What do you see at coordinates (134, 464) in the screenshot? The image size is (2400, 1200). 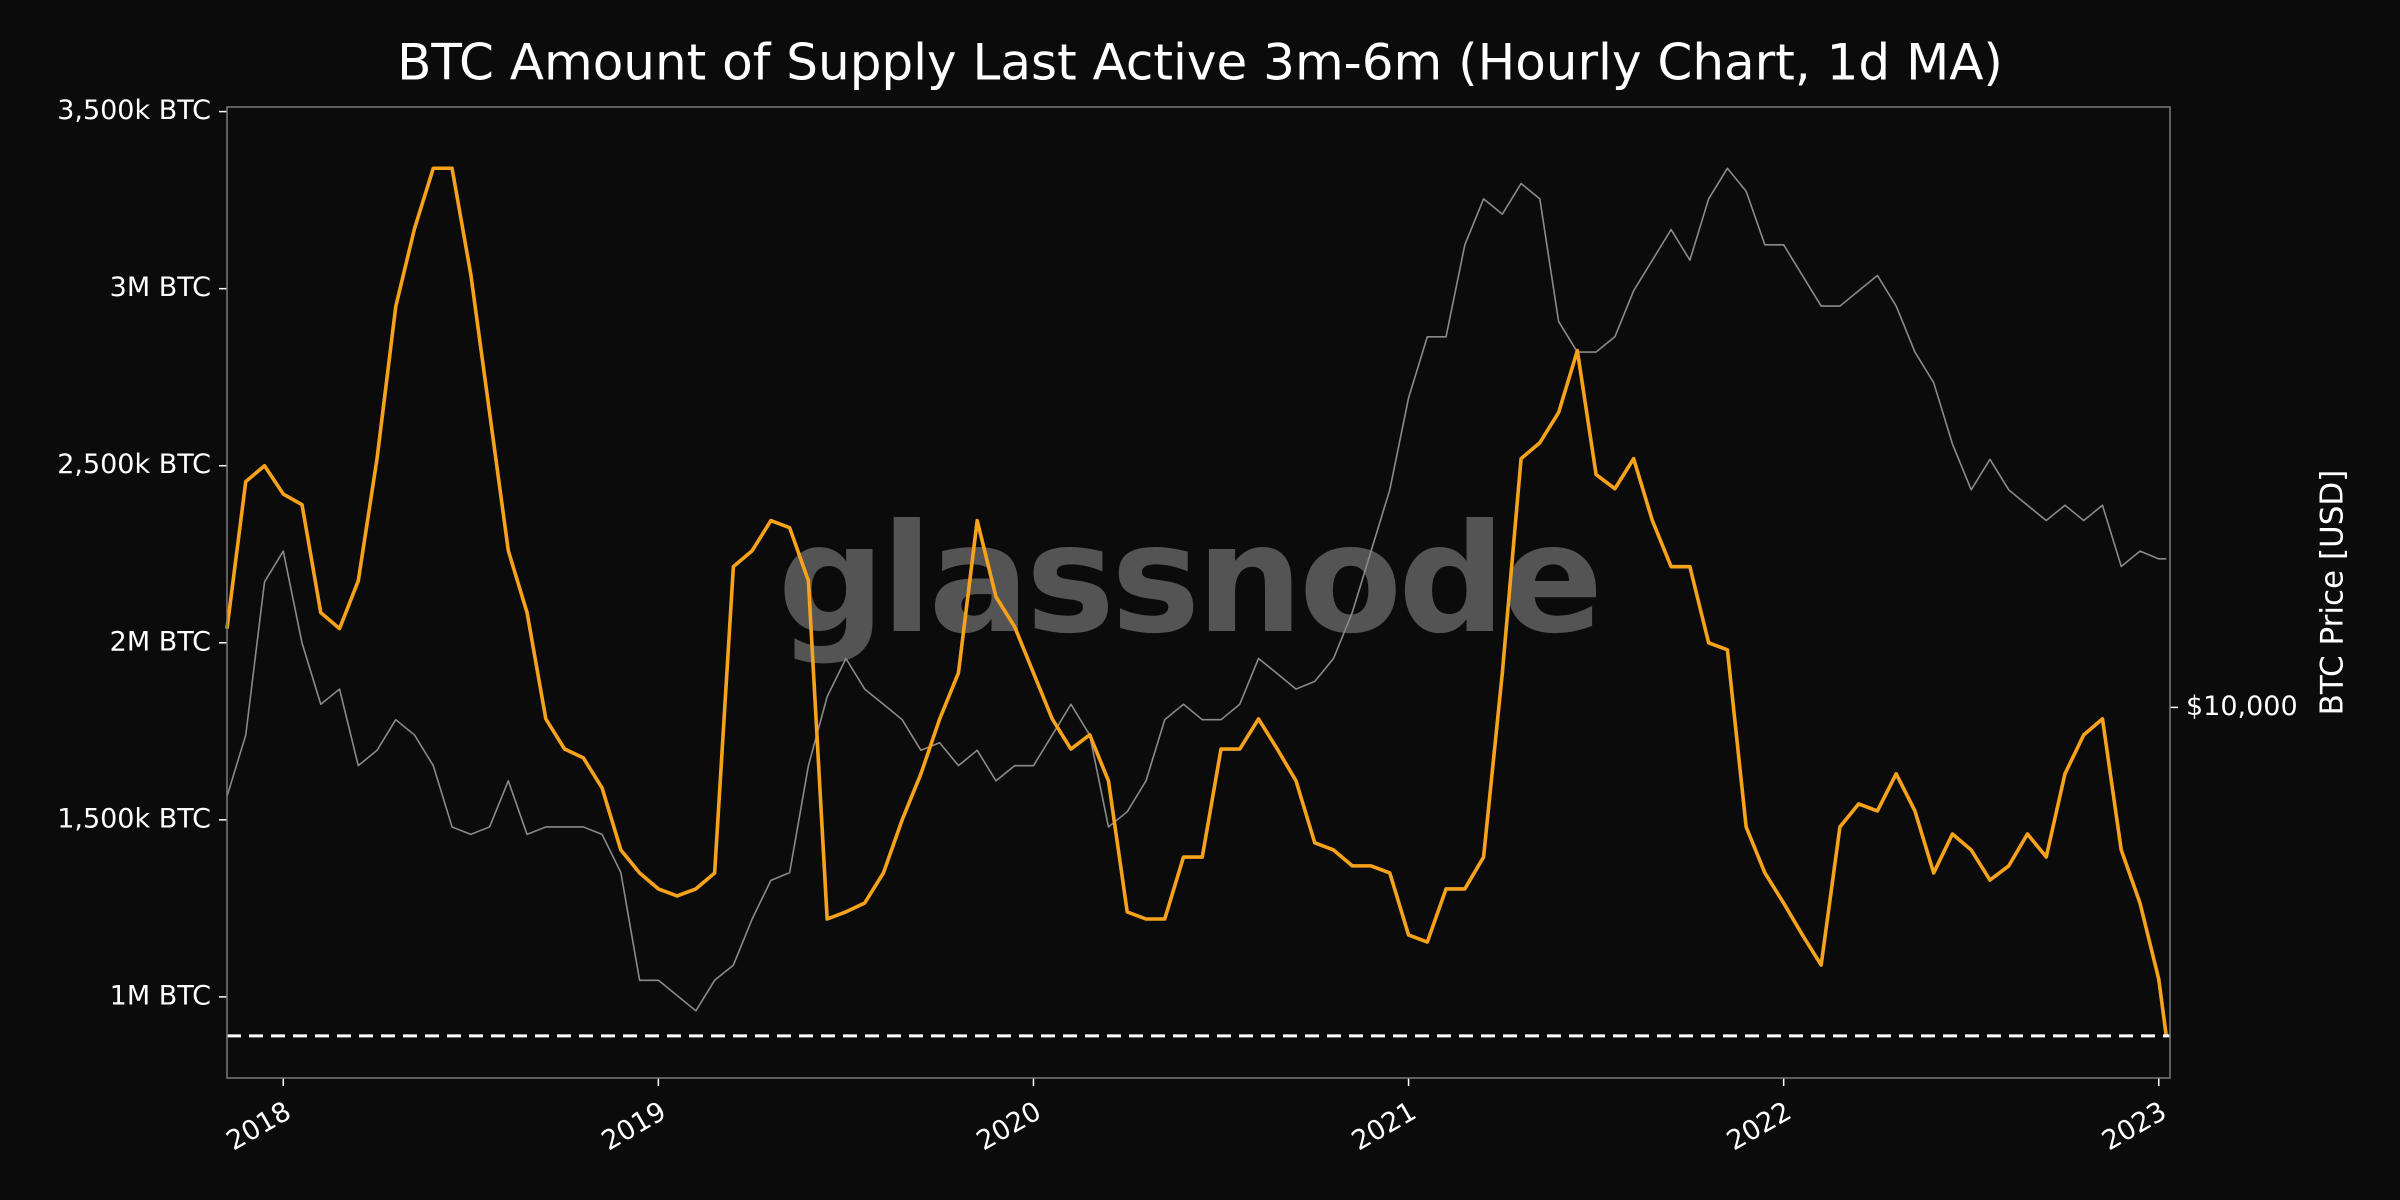 I see `y-tick-label: 2,500k BTC` at bounding box center [134, 464].